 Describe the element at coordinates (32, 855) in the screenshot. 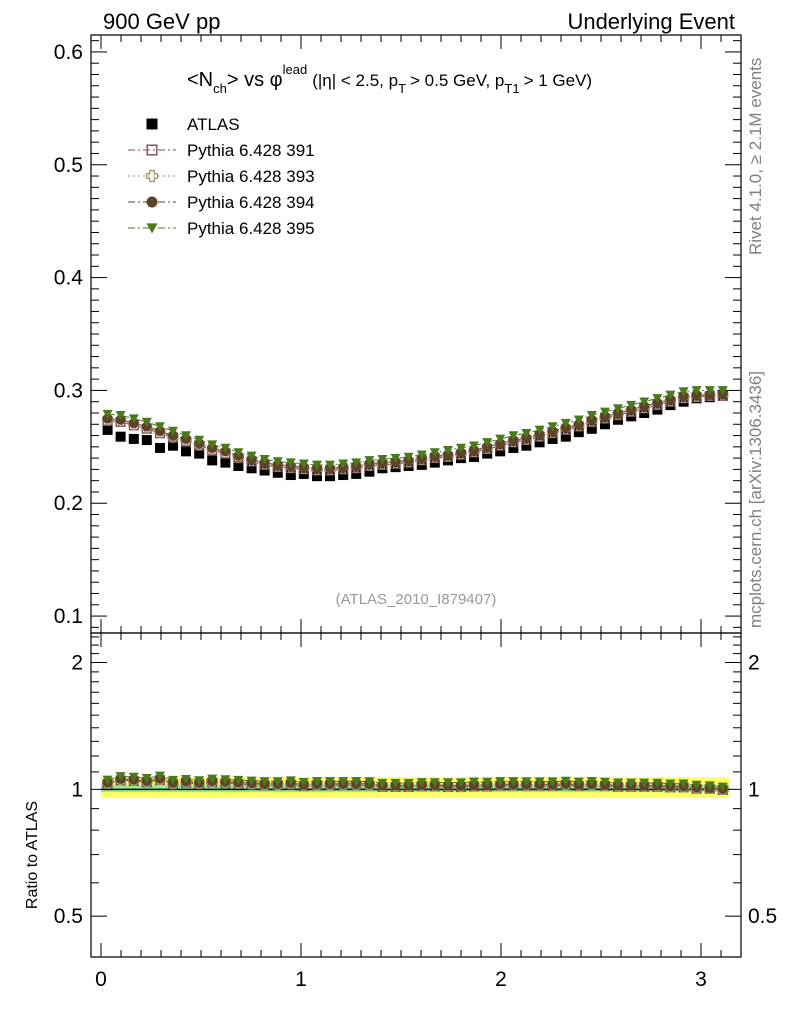

I see `ratio-y-axis-label: Ratio to ATLAS` at that location.